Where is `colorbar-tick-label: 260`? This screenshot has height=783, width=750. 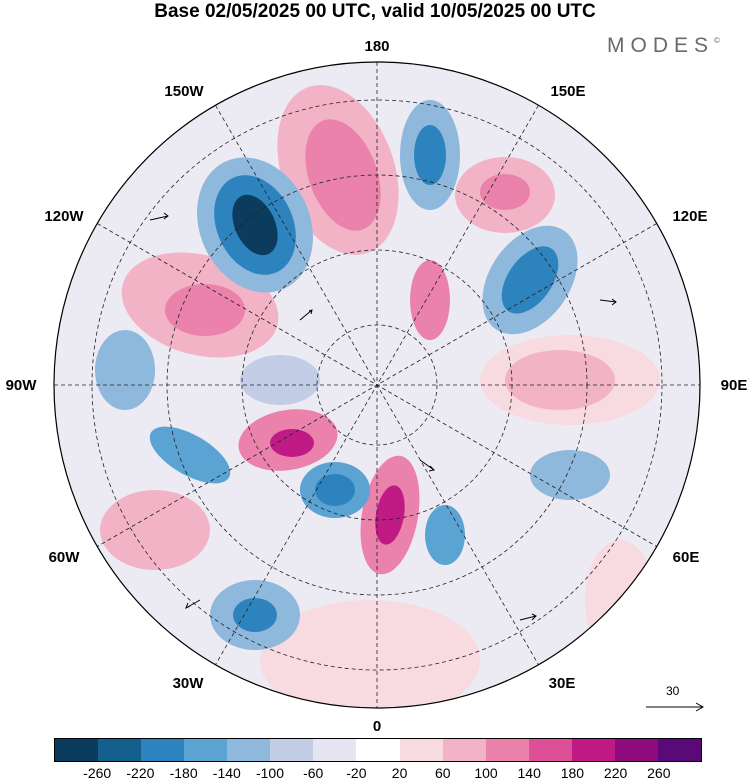 colorbar-tick-label: 260 is located at coordinates (659, 773).